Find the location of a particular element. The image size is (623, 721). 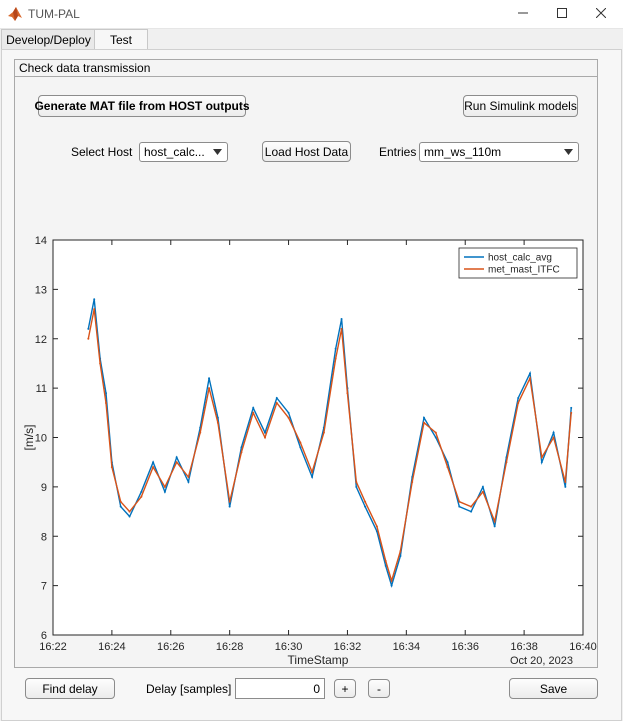

matlab-app-icon is located at coordinates (15, 14).